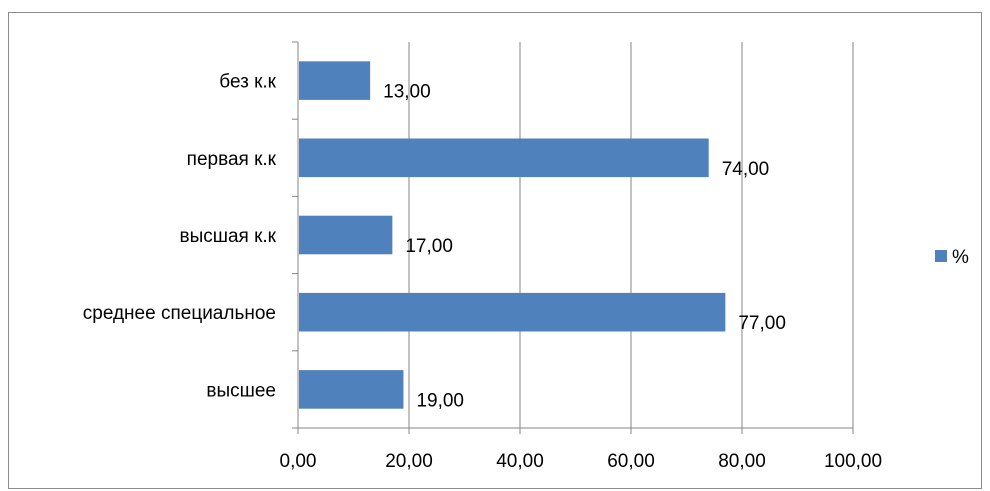 The height and width of the screenshot is (491, 990). Describe the element at coordinates (746, 169) in the screenshot. I see `data-label: 74,00` at that location.